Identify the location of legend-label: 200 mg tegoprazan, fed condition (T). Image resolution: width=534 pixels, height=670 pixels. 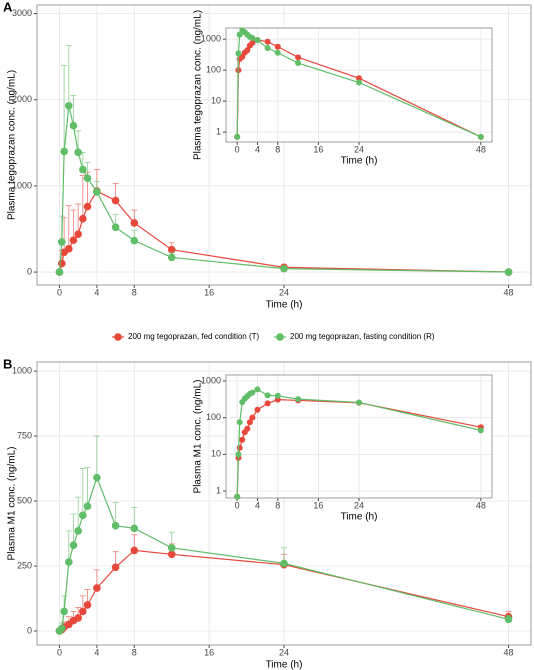
(194, 336).